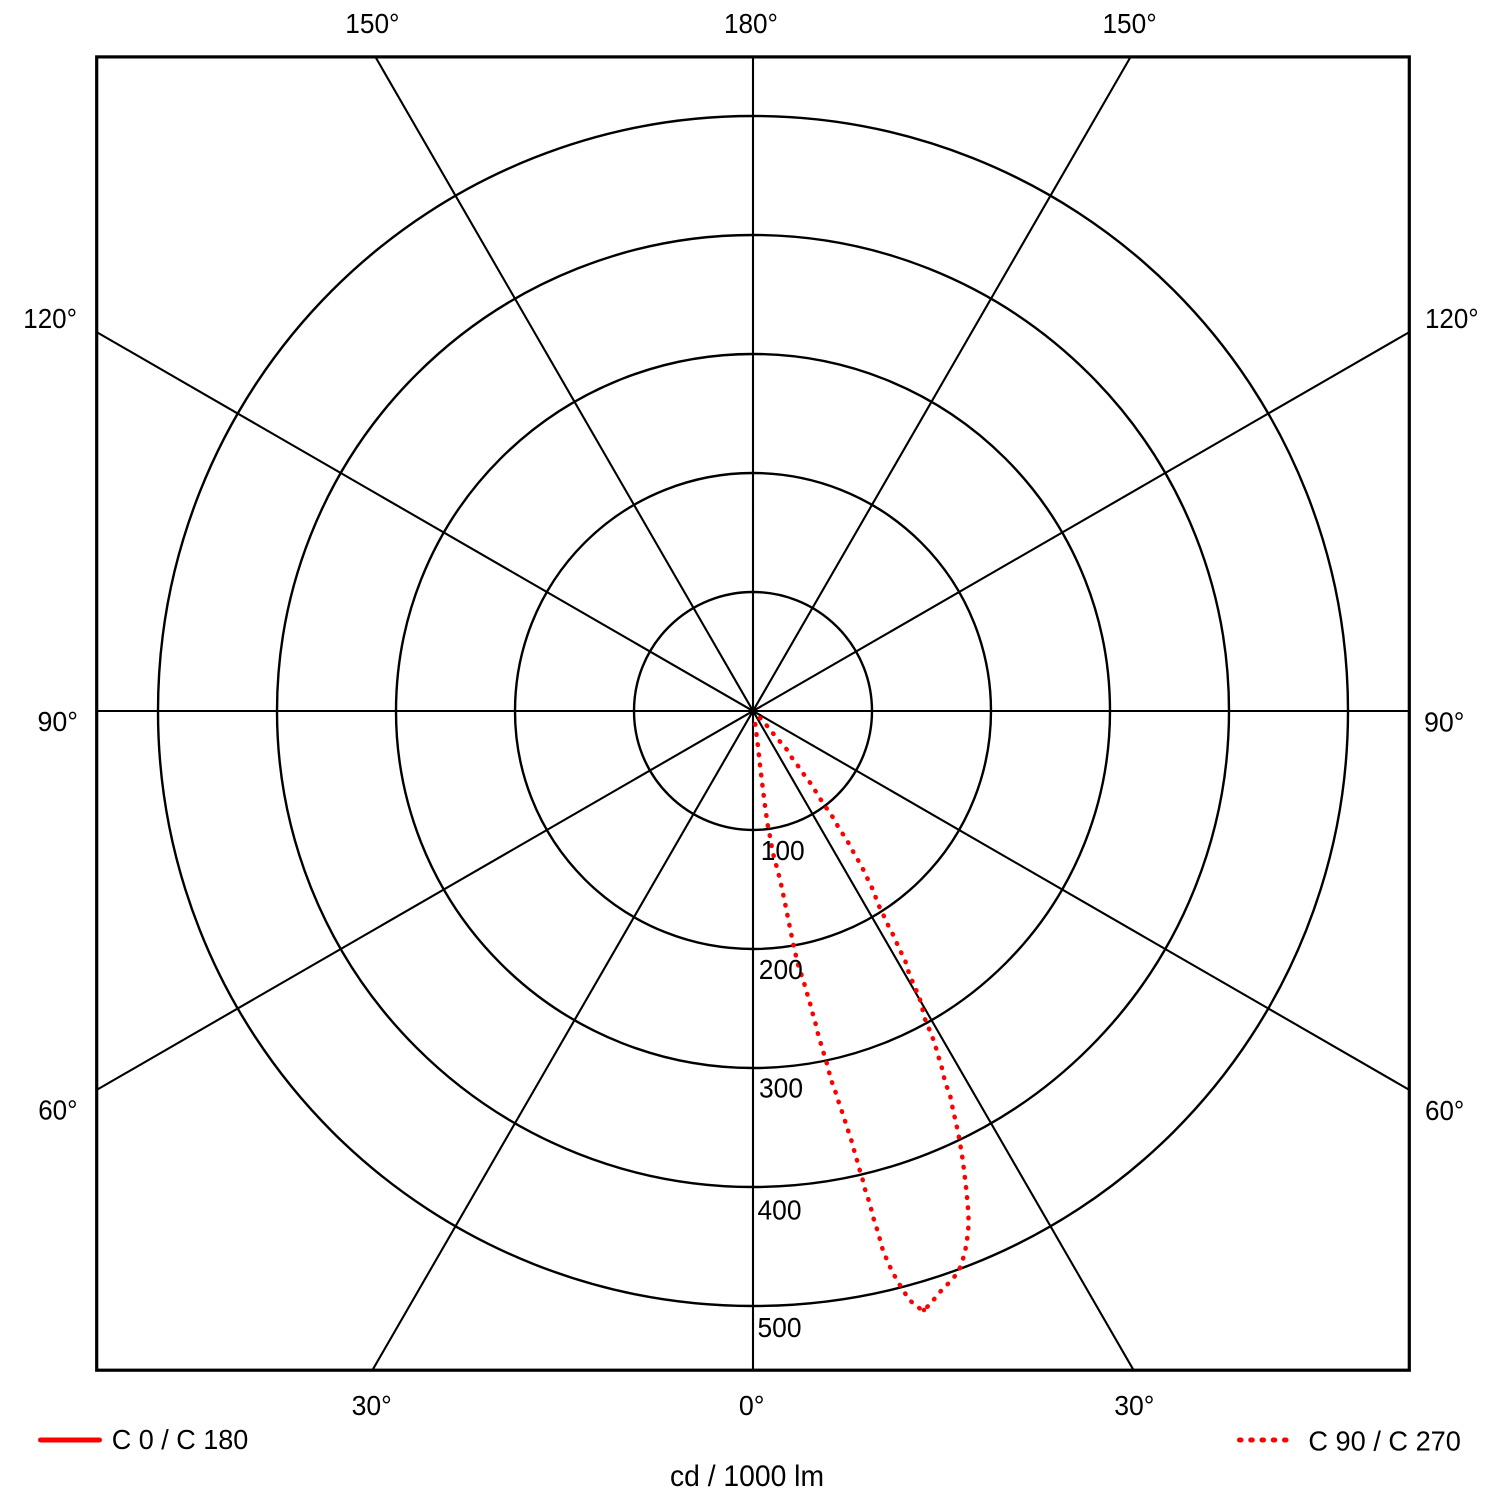 This screenshot has width=1500, height=1505. I want to click on svg-text: 0°, so click(752, 1405).